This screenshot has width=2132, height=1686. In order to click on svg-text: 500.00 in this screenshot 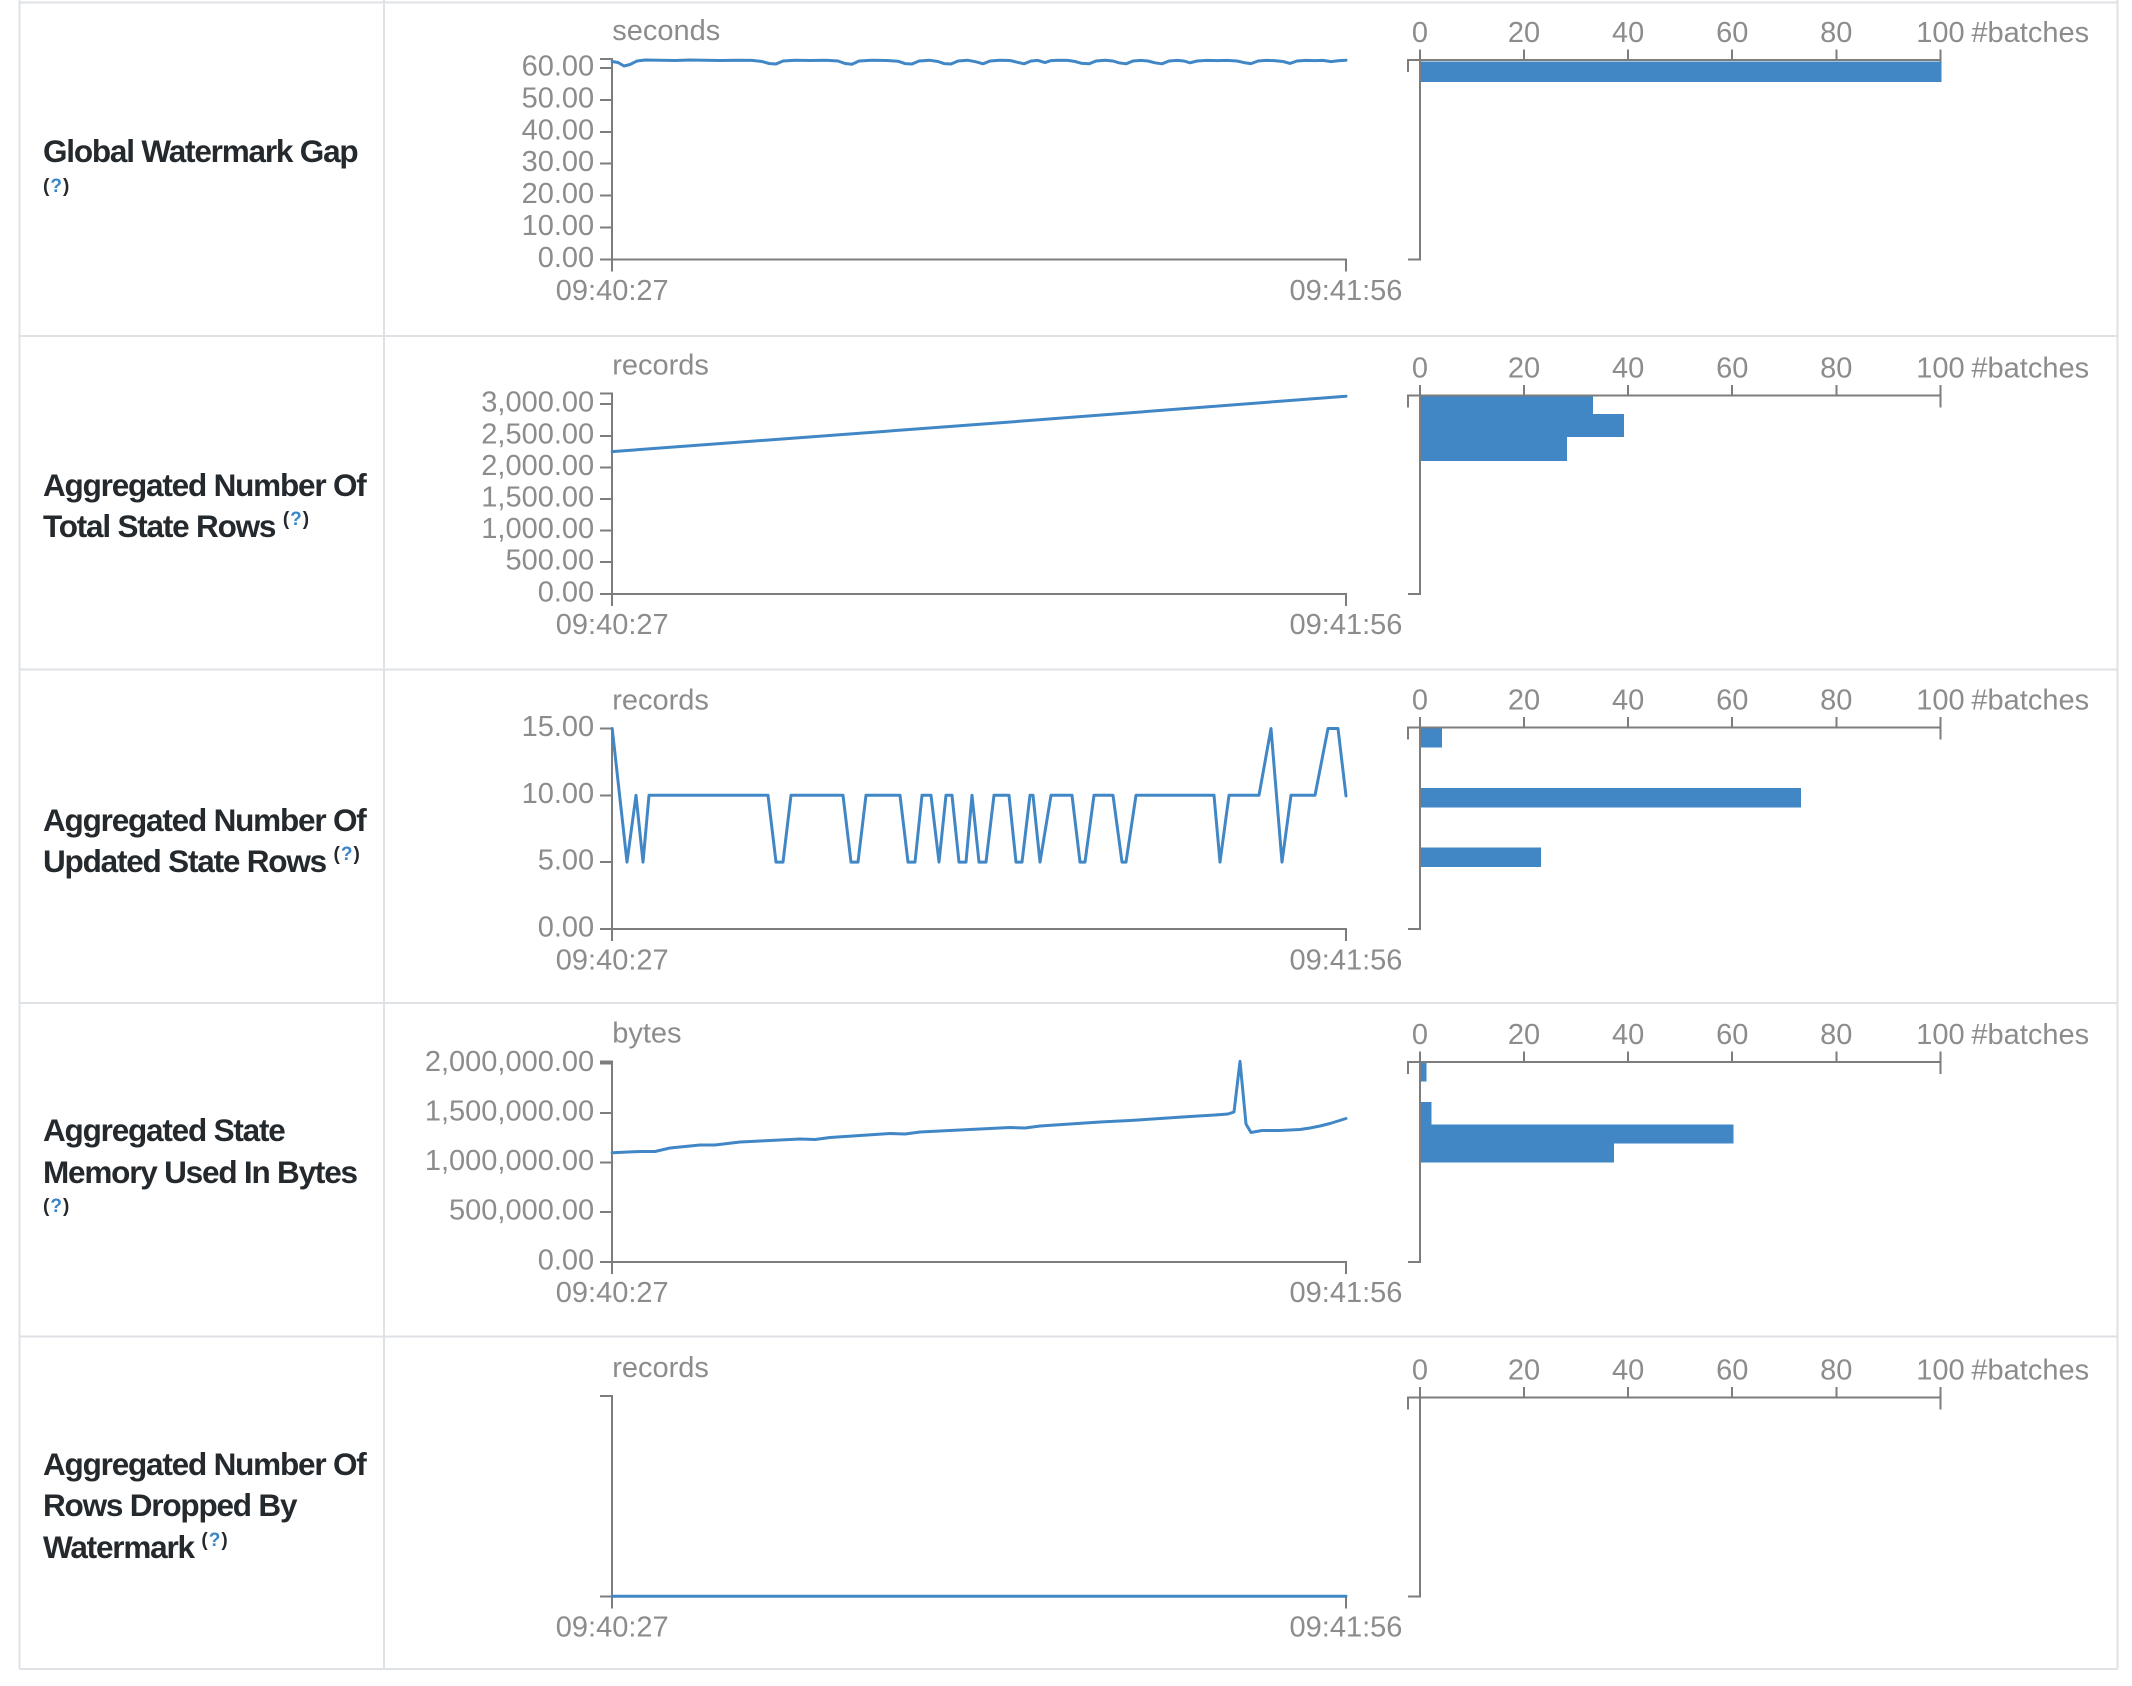, I will do `click(549, 561)`.